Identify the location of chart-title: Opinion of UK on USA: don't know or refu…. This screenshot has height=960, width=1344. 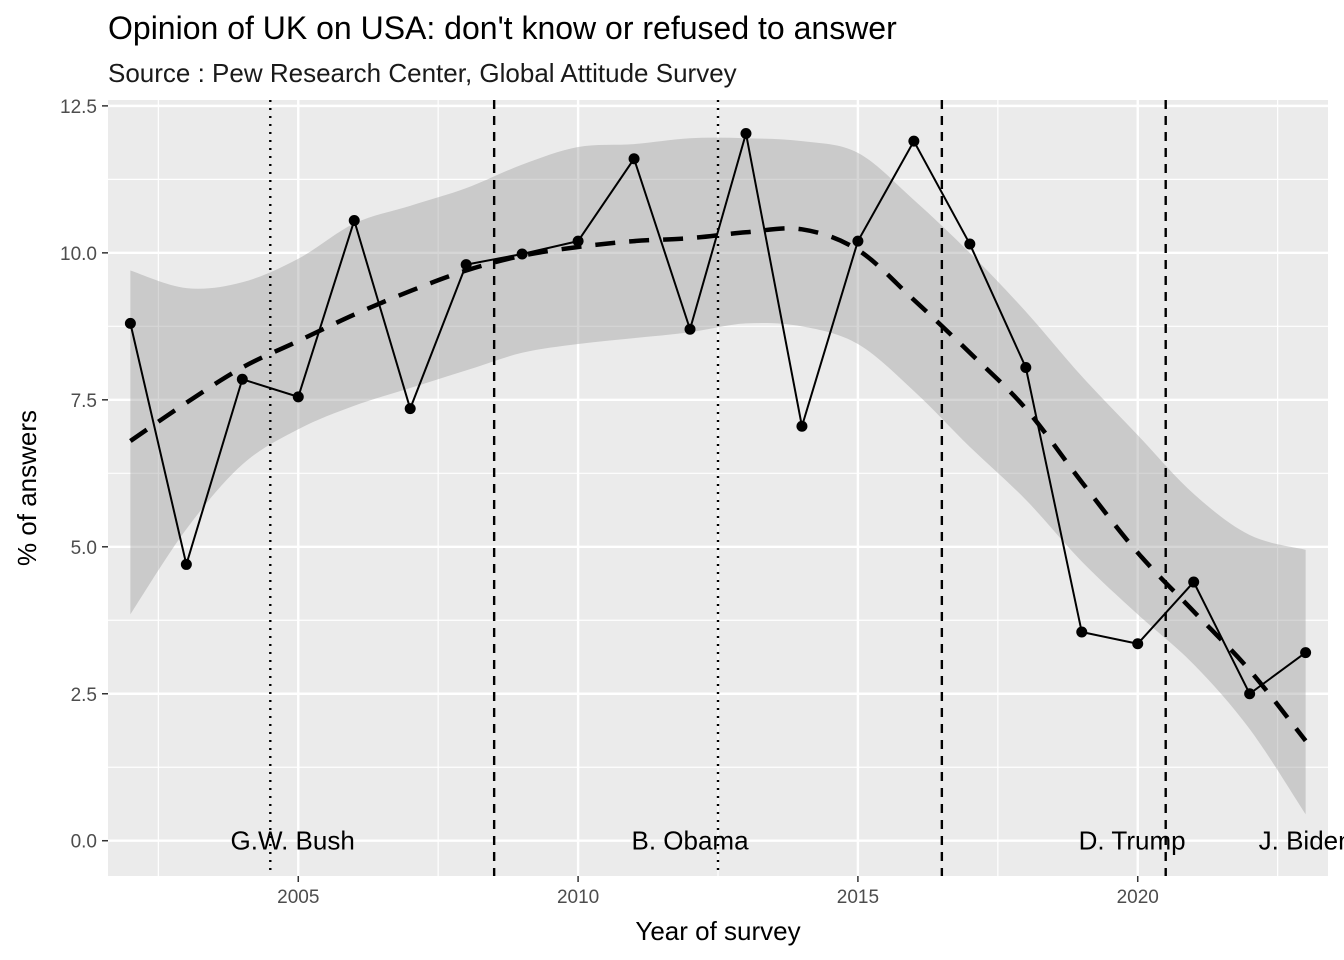
(502, 28).